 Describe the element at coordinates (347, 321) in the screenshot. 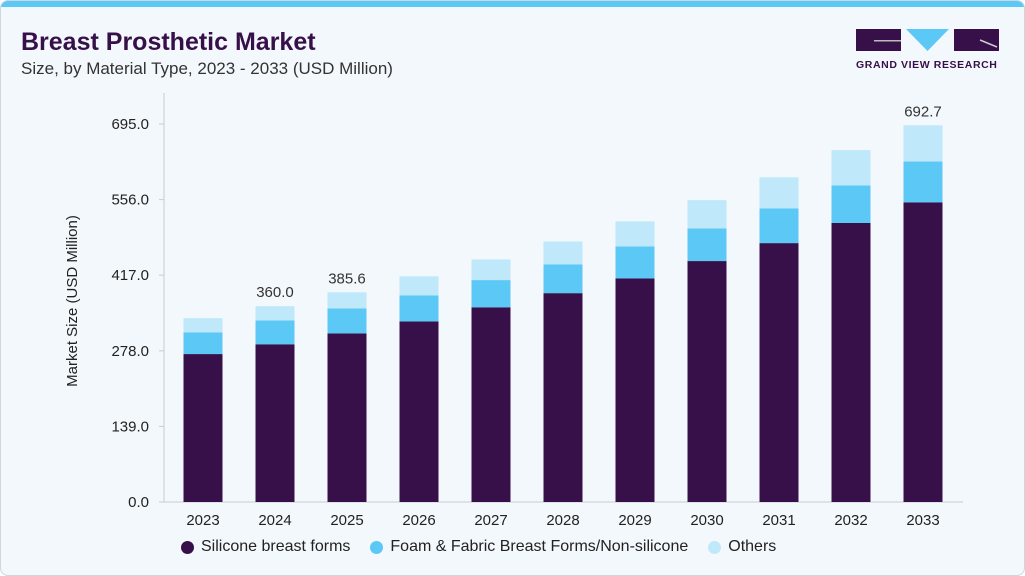

I see `bar-foam-2025` at that location.